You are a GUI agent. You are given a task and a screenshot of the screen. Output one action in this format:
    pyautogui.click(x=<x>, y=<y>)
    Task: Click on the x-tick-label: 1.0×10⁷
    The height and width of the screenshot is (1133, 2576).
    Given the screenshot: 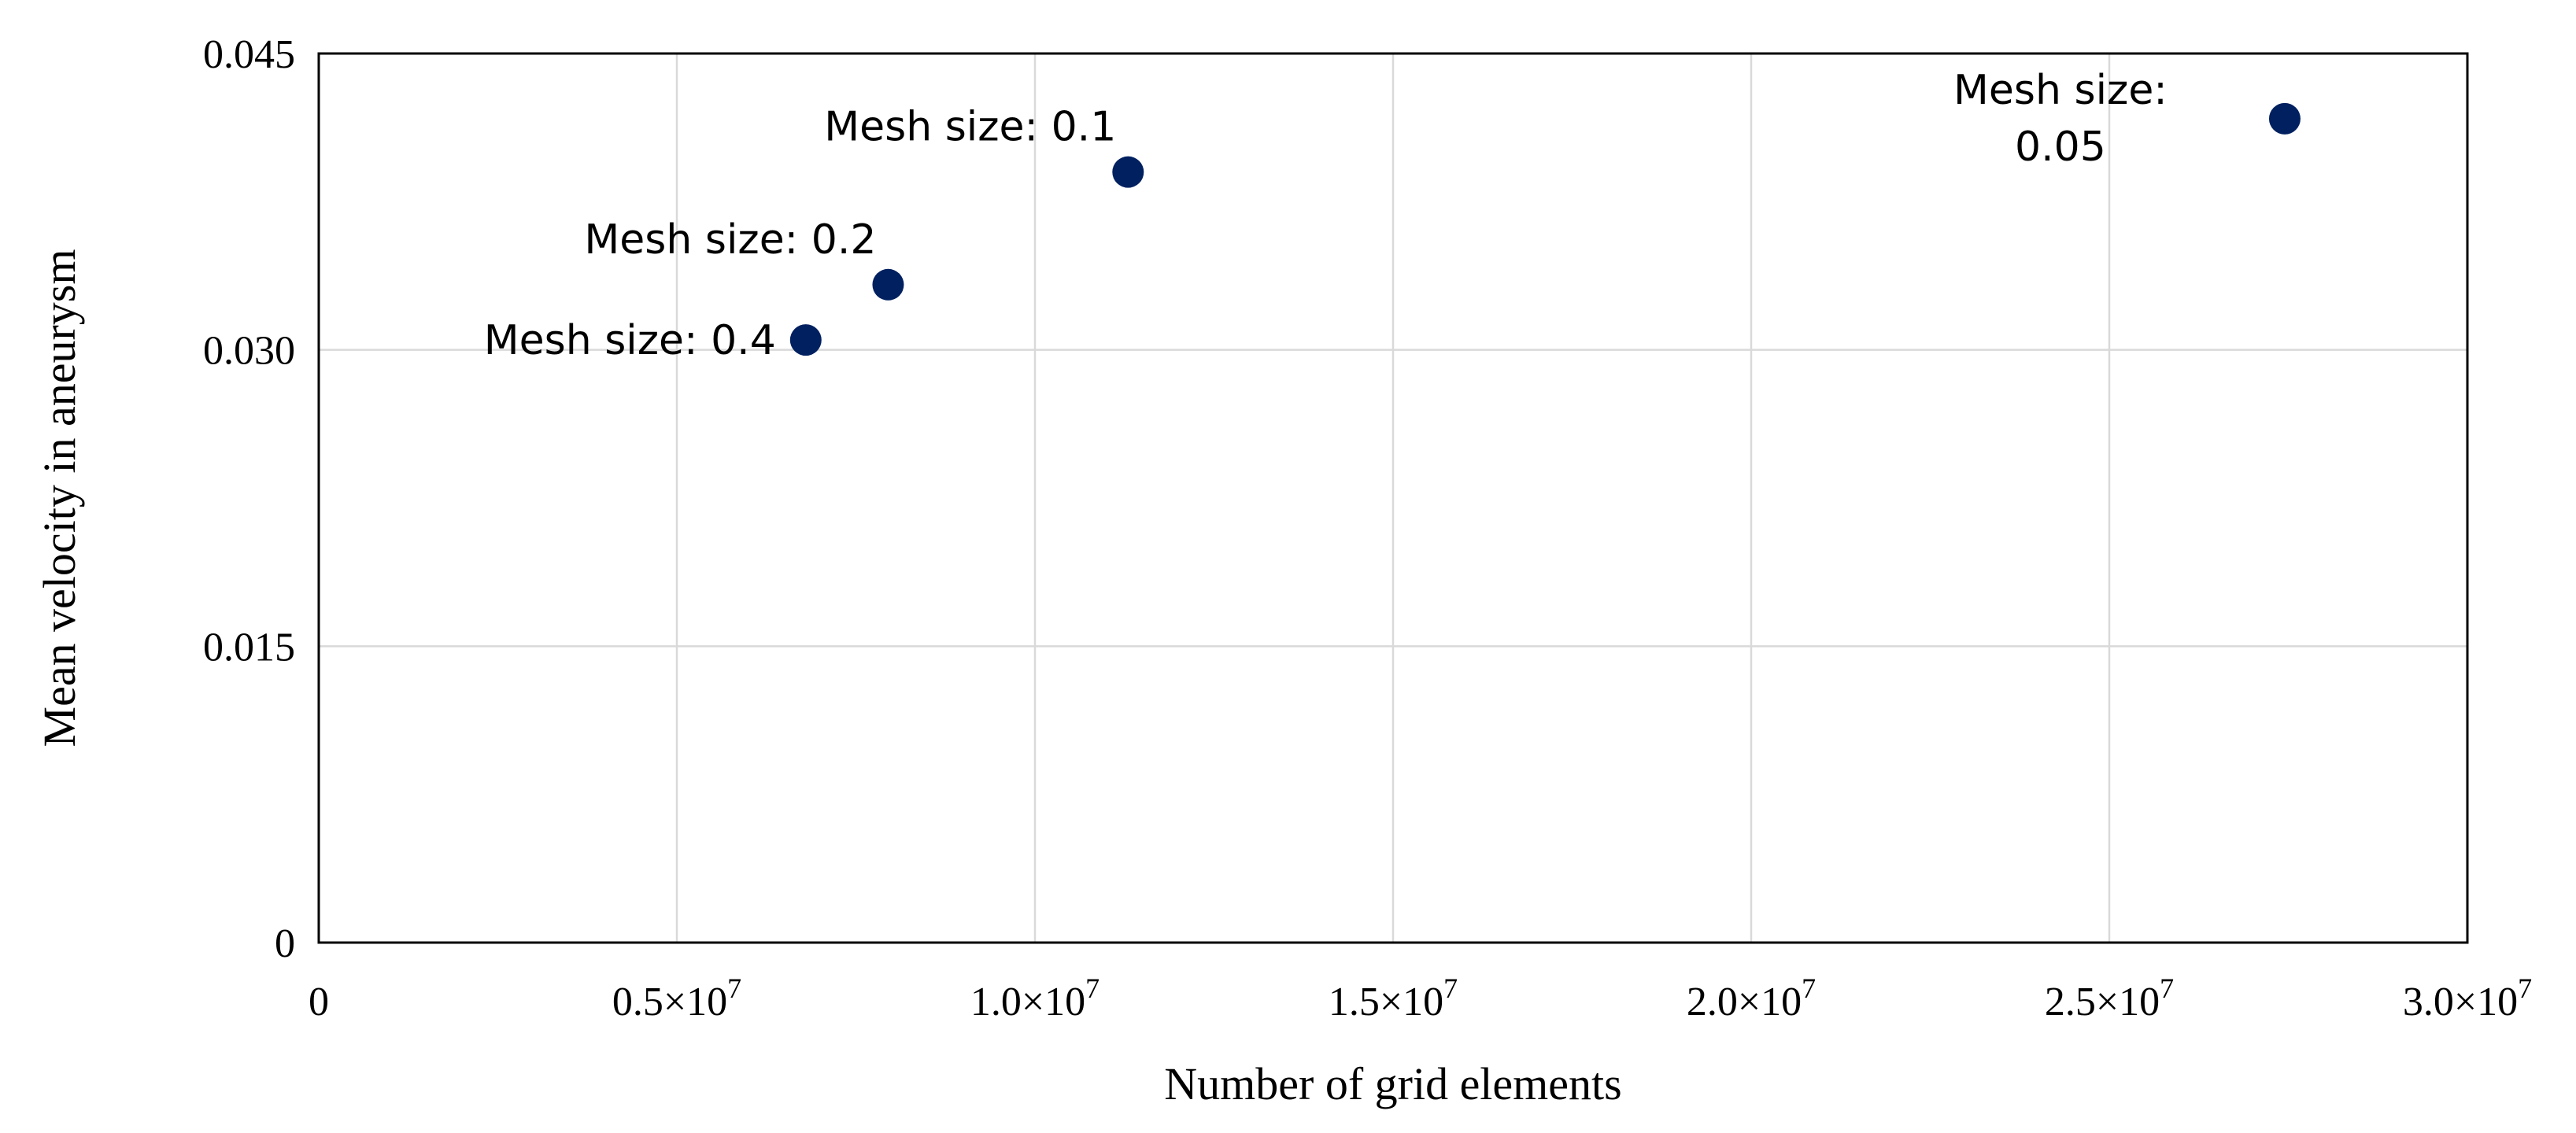 What is the action you would take?
    pyautogui.click(x=1035, y=998)
    